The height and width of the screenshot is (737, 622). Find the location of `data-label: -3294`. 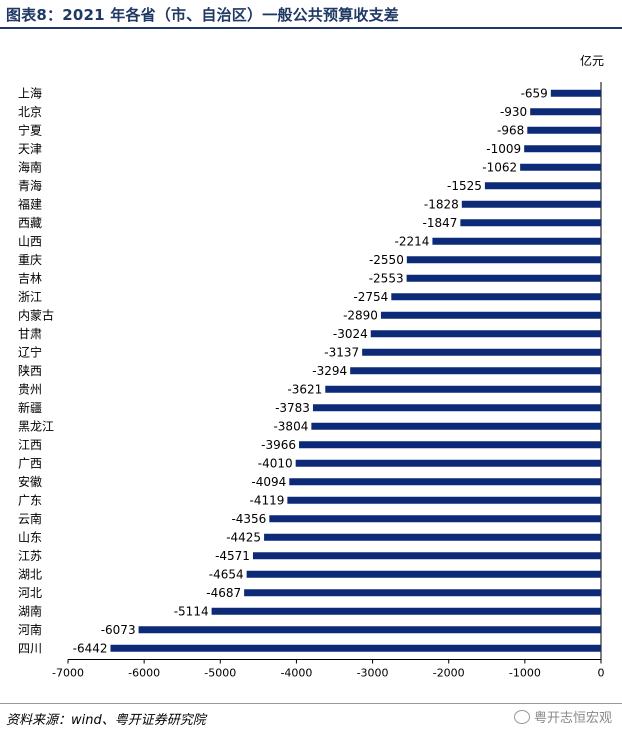

data-label: -3294 is located at coordinates (329, 371).